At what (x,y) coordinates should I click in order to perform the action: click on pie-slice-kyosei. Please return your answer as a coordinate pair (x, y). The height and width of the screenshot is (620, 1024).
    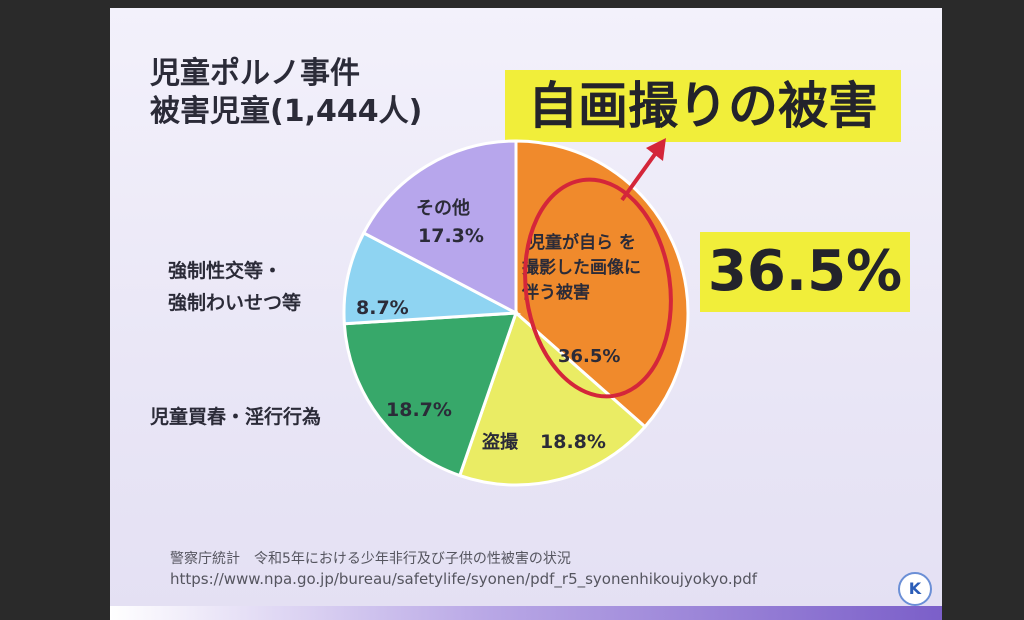
    Looking at the image, I should click on (432, 278).